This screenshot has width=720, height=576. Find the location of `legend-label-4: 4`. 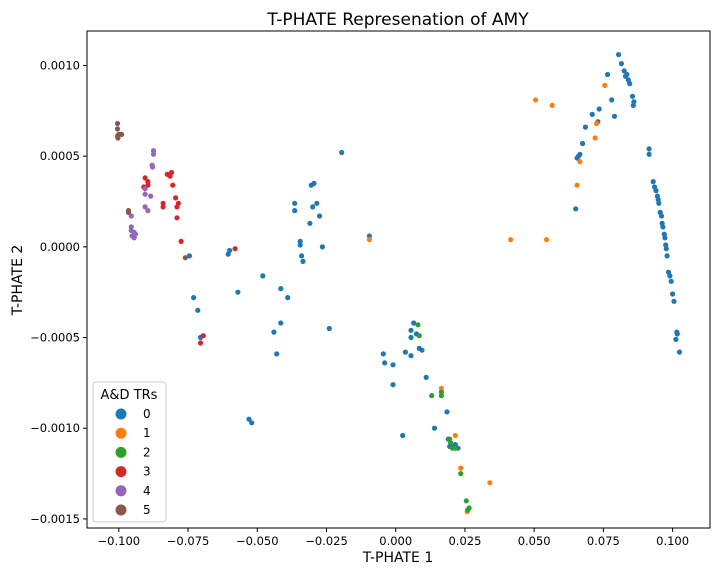

legend-label-4: 4 is located at coordinates (147, 491).